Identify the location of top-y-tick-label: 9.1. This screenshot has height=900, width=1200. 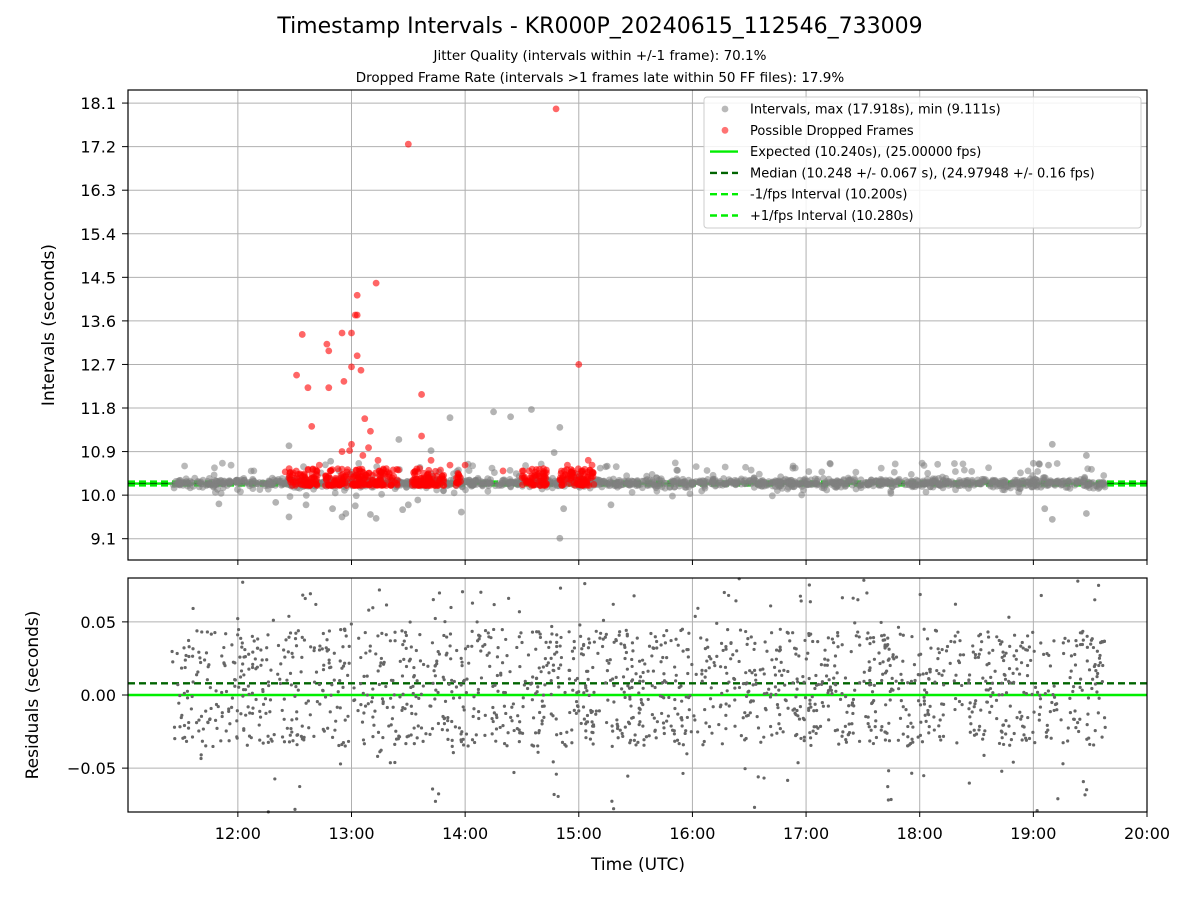
(103, 539).